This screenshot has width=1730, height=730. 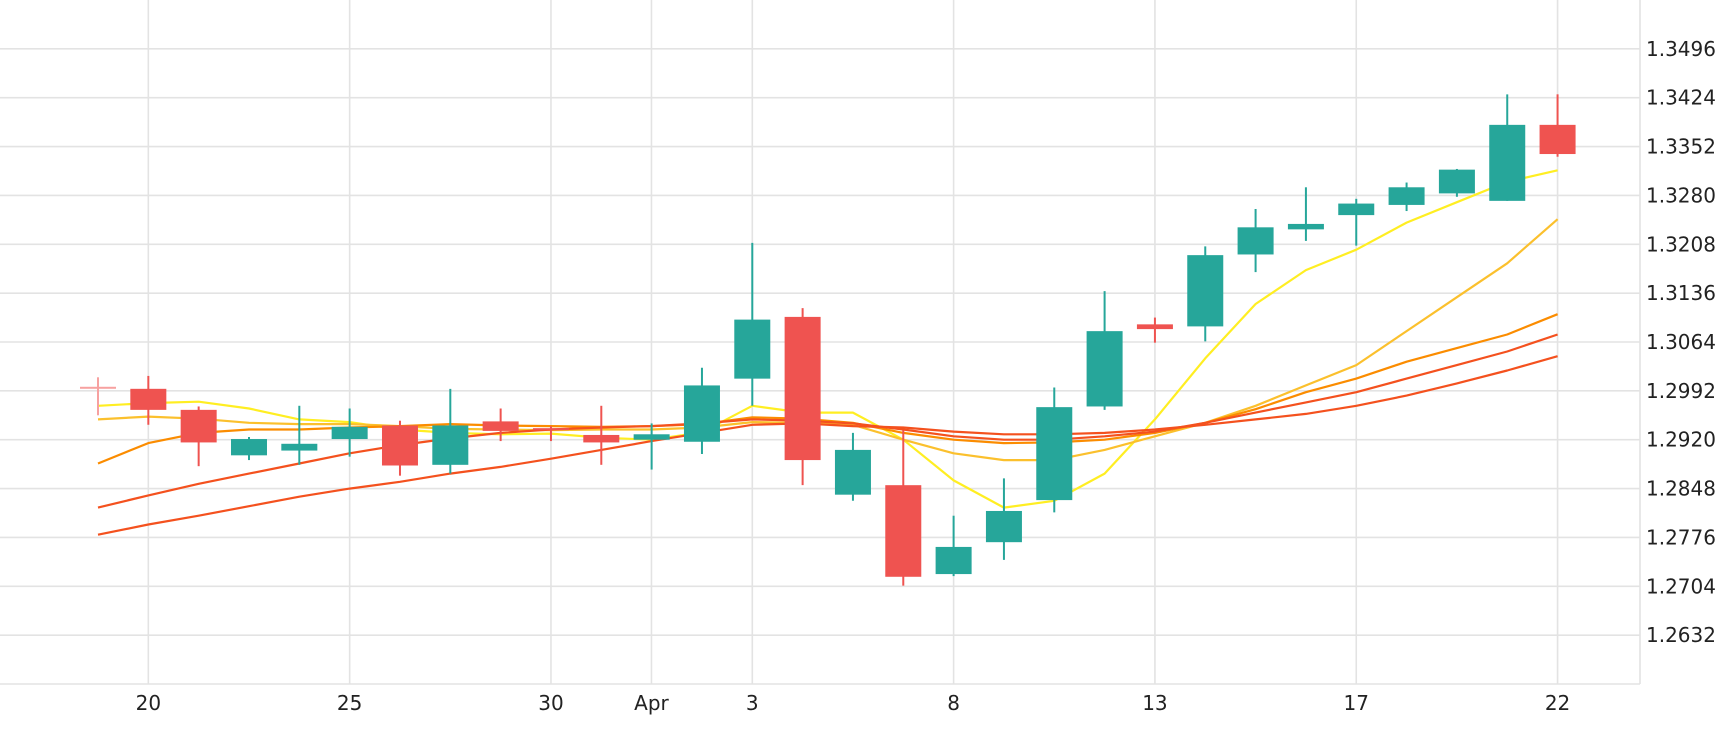 I want to click on y-tick-label: 1.2704, so click(x=1681, y=586).